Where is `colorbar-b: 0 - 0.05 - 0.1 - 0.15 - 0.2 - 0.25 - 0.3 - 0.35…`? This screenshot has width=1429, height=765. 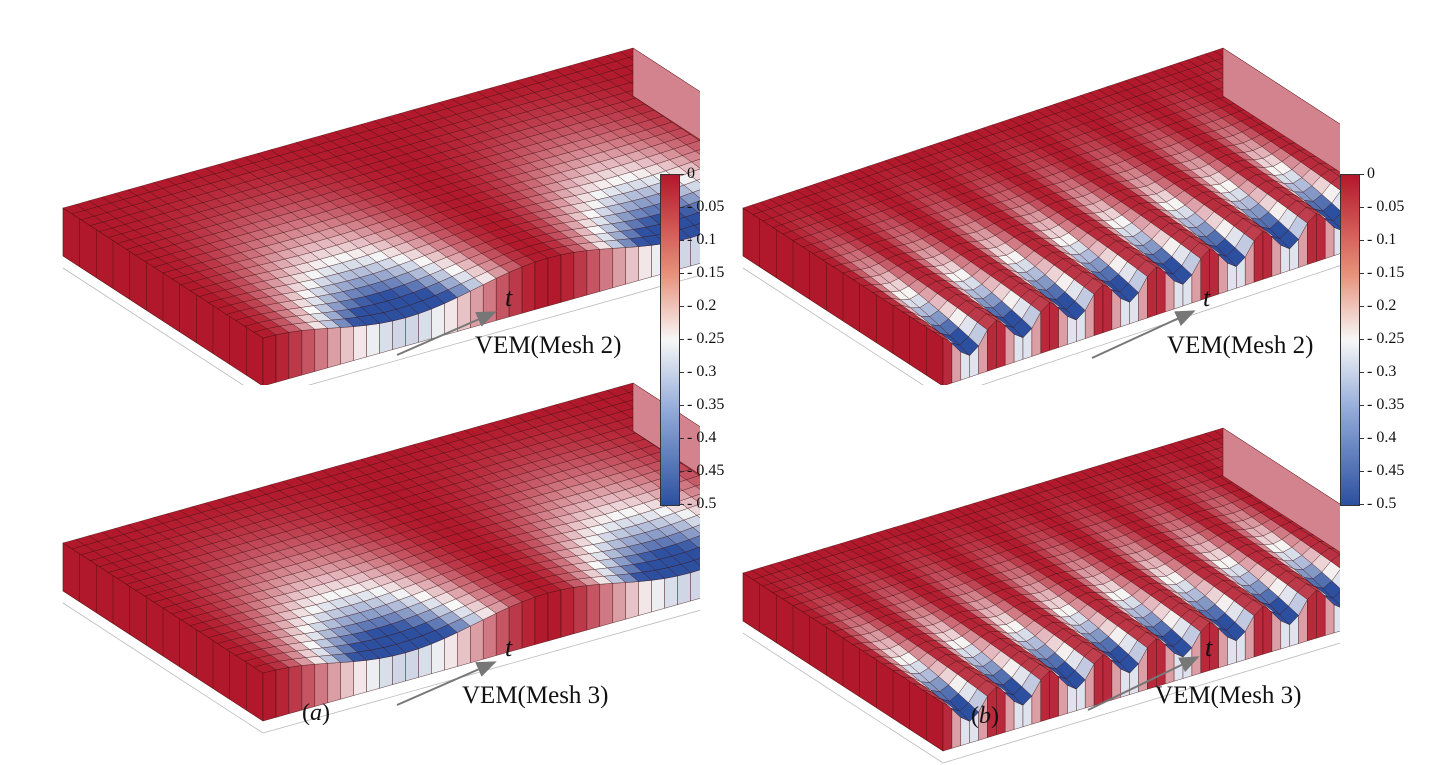
colorbar-b: 0 - 0.05 - 0.1 - 0.15 - 0.2 - 0.25 - 0.3 - 0.35… is located at coordinates (1380, 338).